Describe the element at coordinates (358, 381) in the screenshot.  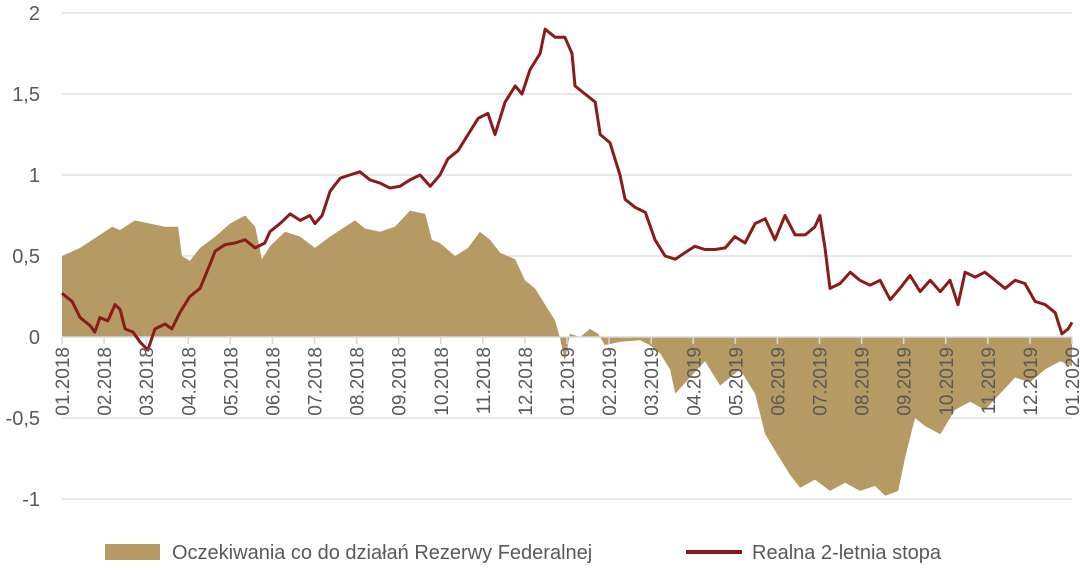
I see `x-tick-label: 08.2018` at that location.